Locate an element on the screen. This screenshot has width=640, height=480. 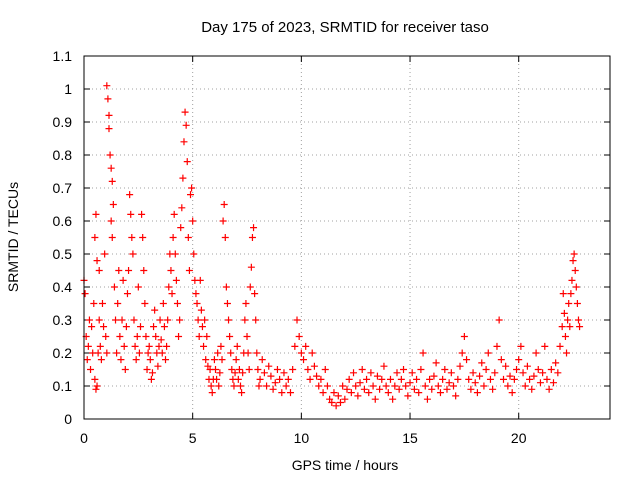
y-tick-label: 0.5 is located at coordinates (63, 254).